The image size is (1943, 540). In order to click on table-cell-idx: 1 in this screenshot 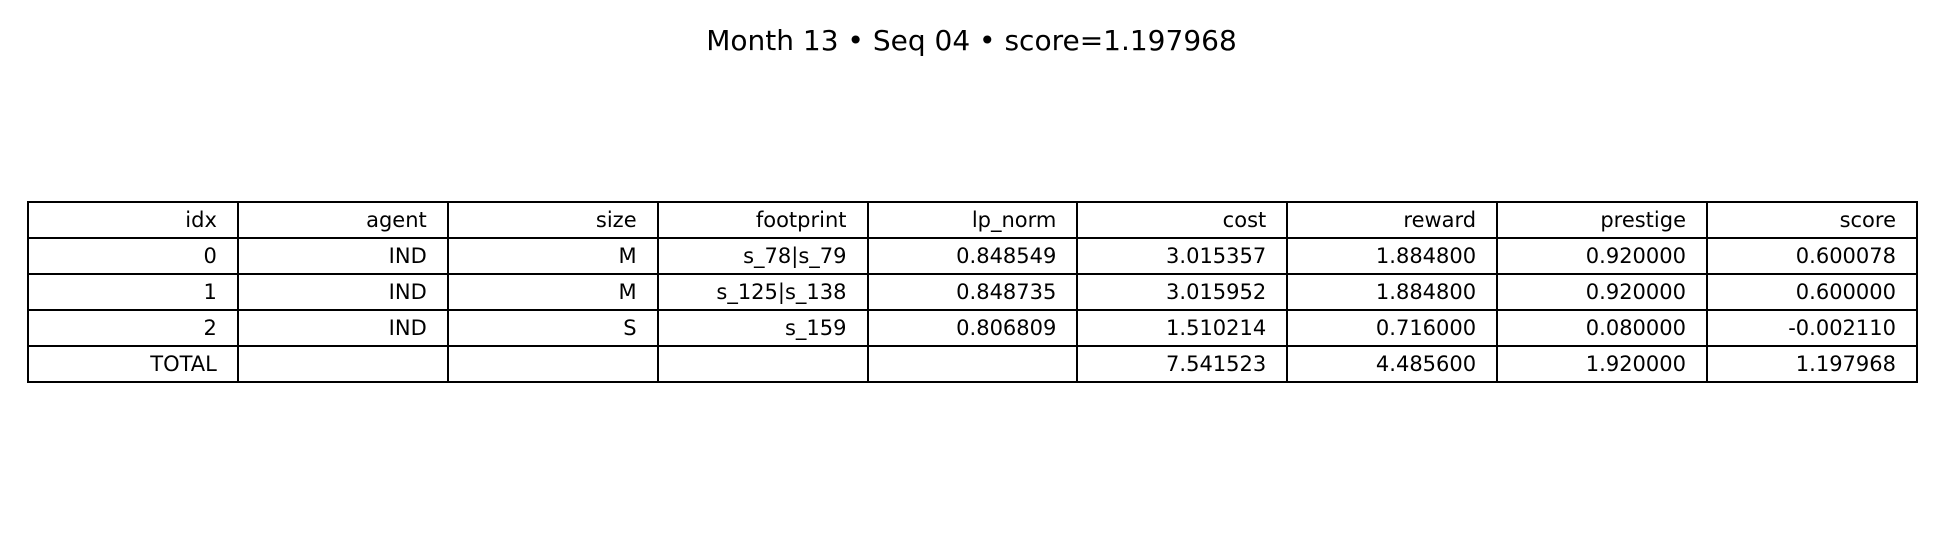, I will do `click(133, 292)`.